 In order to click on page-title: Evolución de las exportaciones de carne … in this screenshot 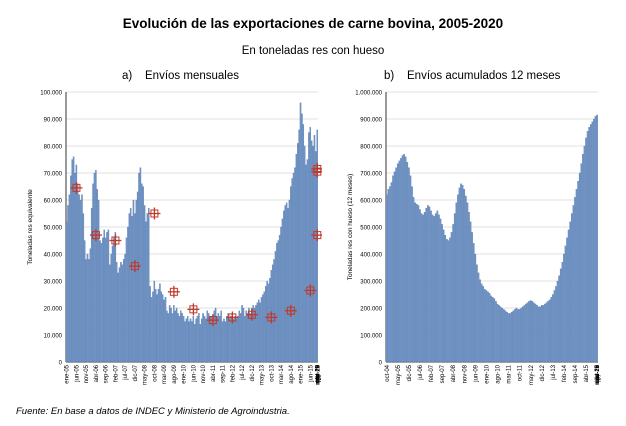, I will do `click(313, 23)`.